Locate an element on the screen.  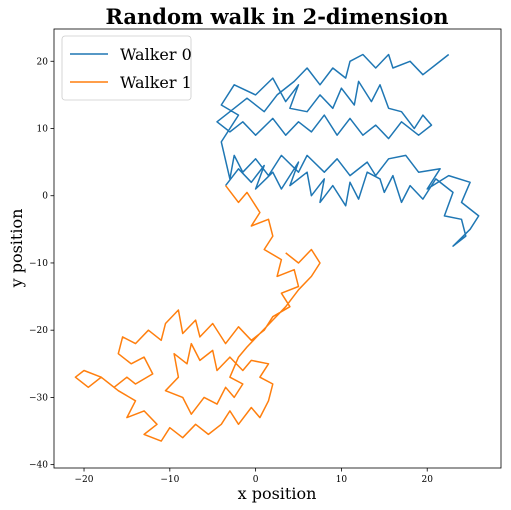
legend: Walker 0 Walker 1 is located at coordinates (126, 68).